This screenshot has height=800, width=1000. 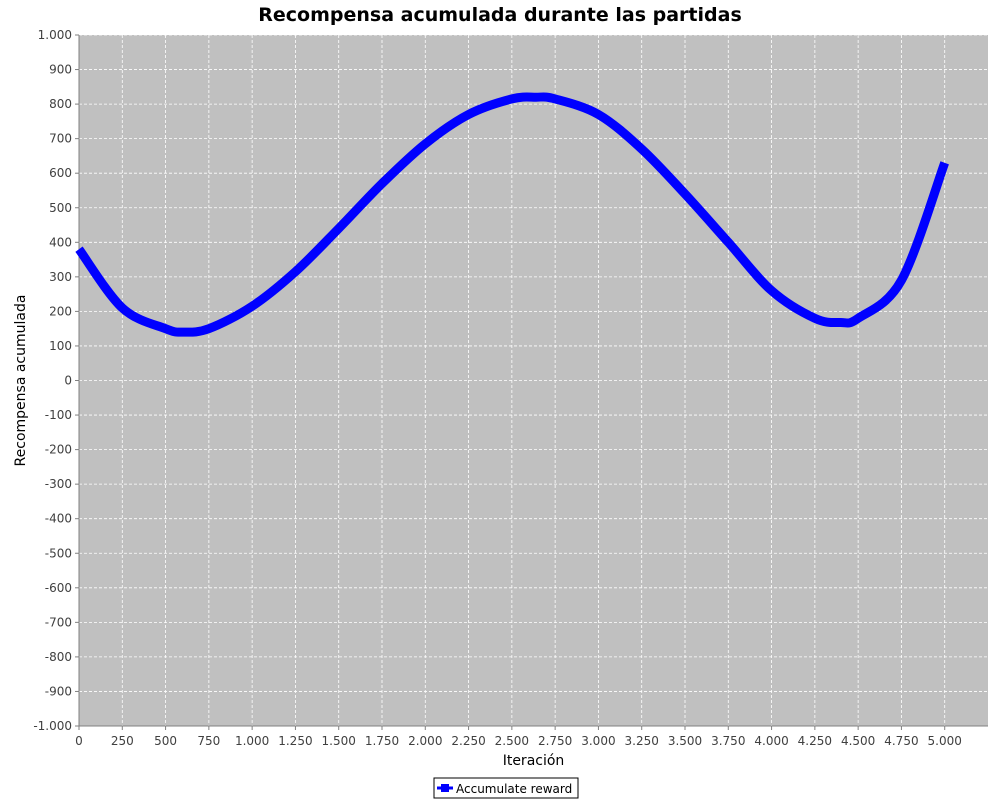 I want to click on y-axis-title: Recompensa acumulada, so click(x=21, y=381).